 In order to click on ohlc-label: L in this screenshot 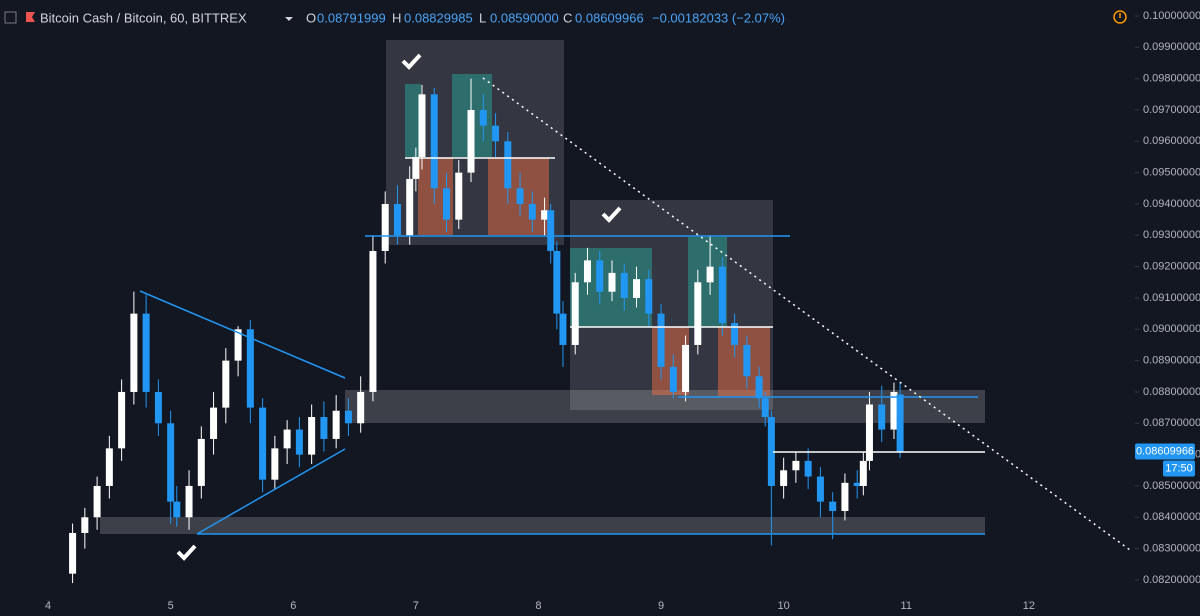, I will do `click(482, 17)`.